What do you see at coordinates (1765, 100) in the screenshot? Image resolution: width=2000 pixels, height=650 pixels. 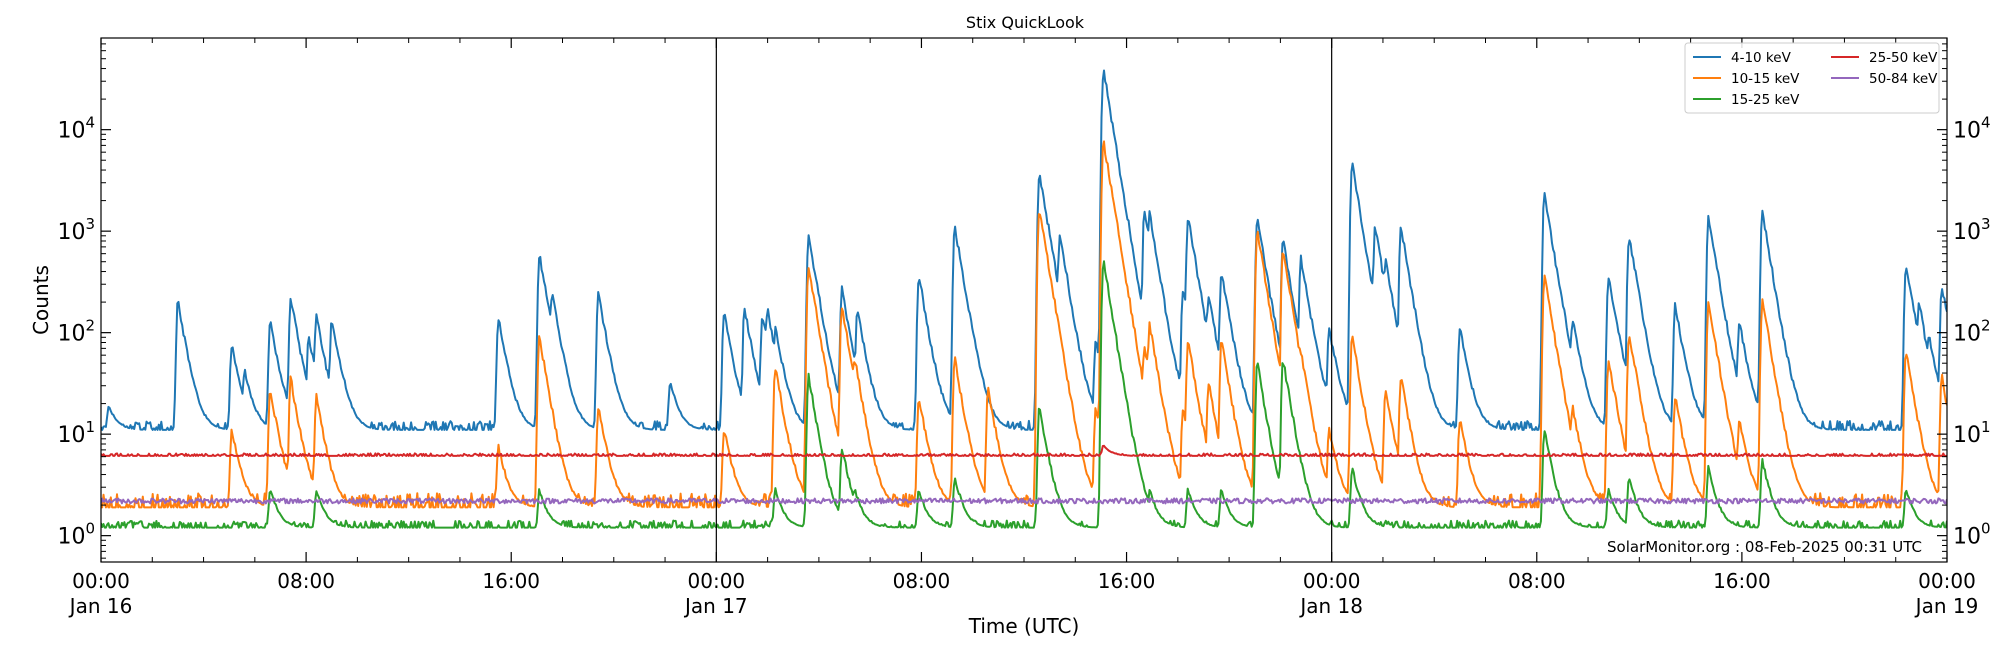 I see `legend-label: 15-25 keV` at bounding box center [1765, 100].